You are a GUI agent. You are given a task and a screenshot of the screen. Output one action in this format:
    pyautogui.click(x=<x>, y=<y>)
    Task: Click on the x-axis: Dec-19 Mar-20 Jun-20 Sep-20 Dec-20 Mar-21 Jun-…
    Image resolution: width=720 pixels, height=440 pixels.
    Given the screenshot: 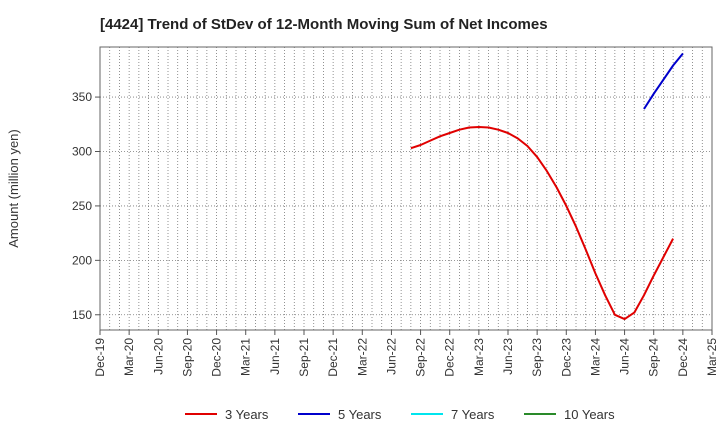 What is the action you would take?
    pyautogui.click(x=406, y=353)
    